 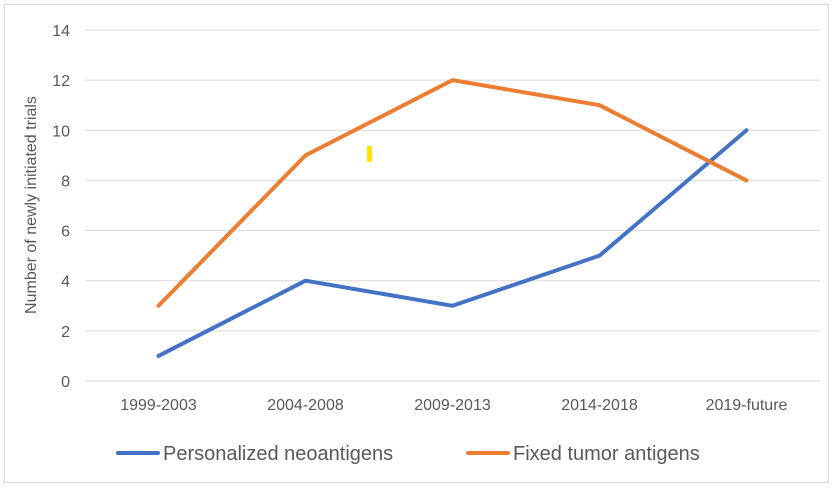 What do you see at coordinates (65, 232) in the screenshot?
I see `y-tick-label: 6` at bounding box center [65, 232].